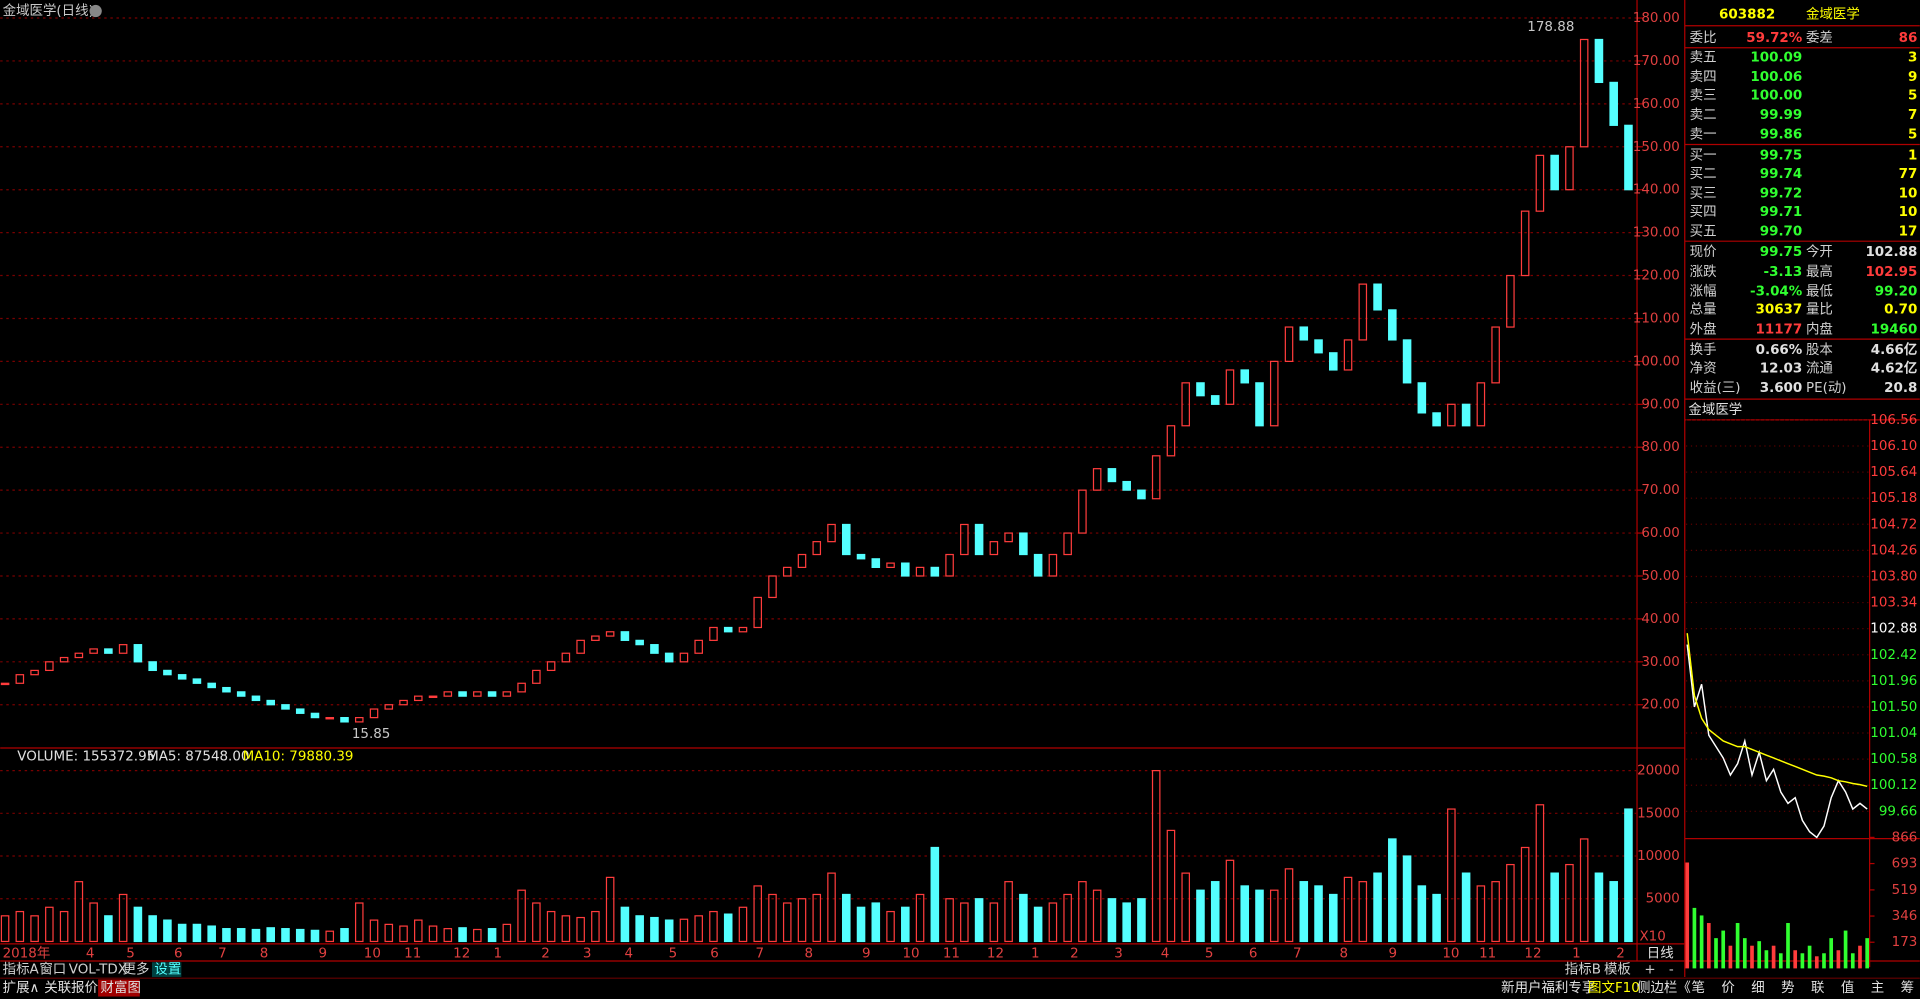 The image size is (1920, 999). Describe the element at coordinates (1614, 988) in the screenshot. I see `toolbar-button: 图文F10` at that location.